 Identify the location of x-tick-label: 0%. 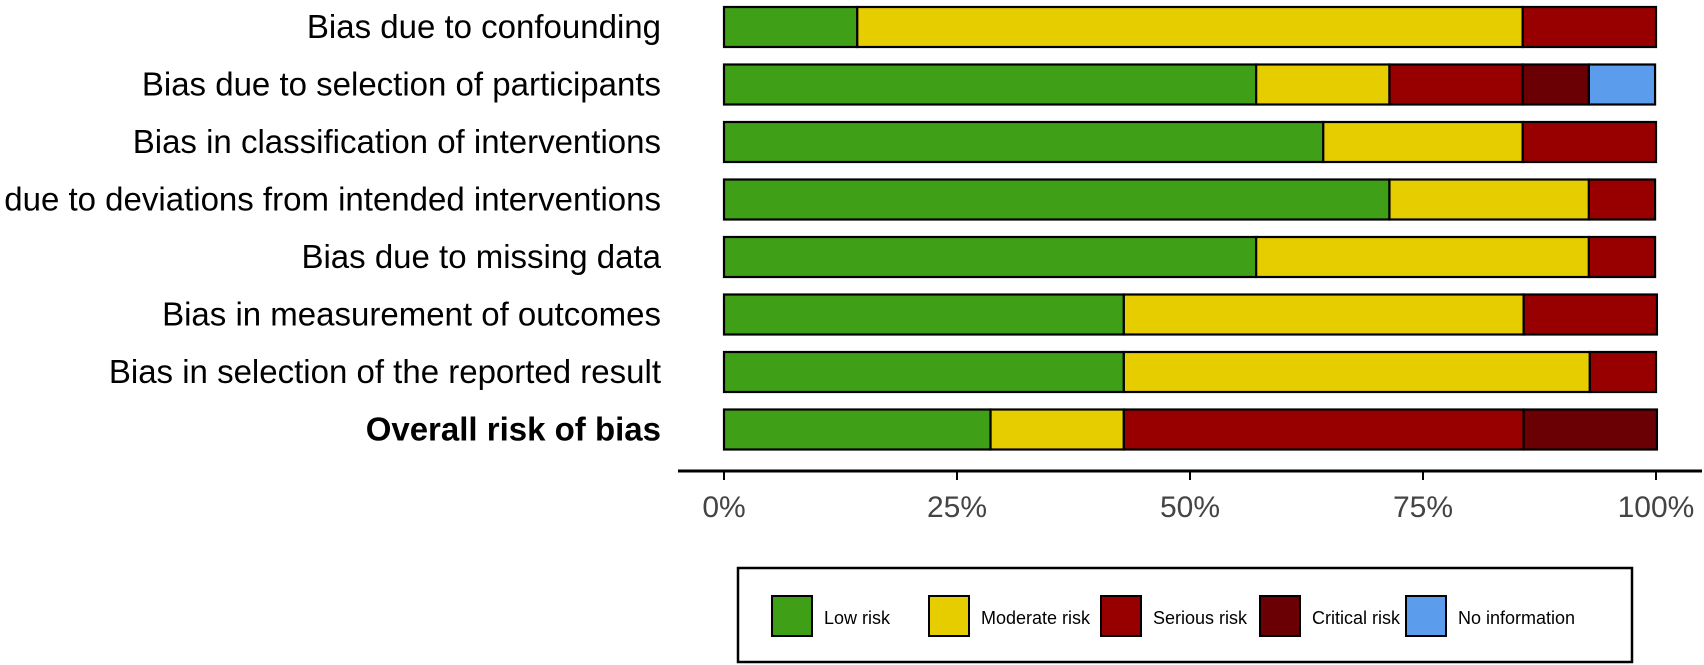
(723, 507).